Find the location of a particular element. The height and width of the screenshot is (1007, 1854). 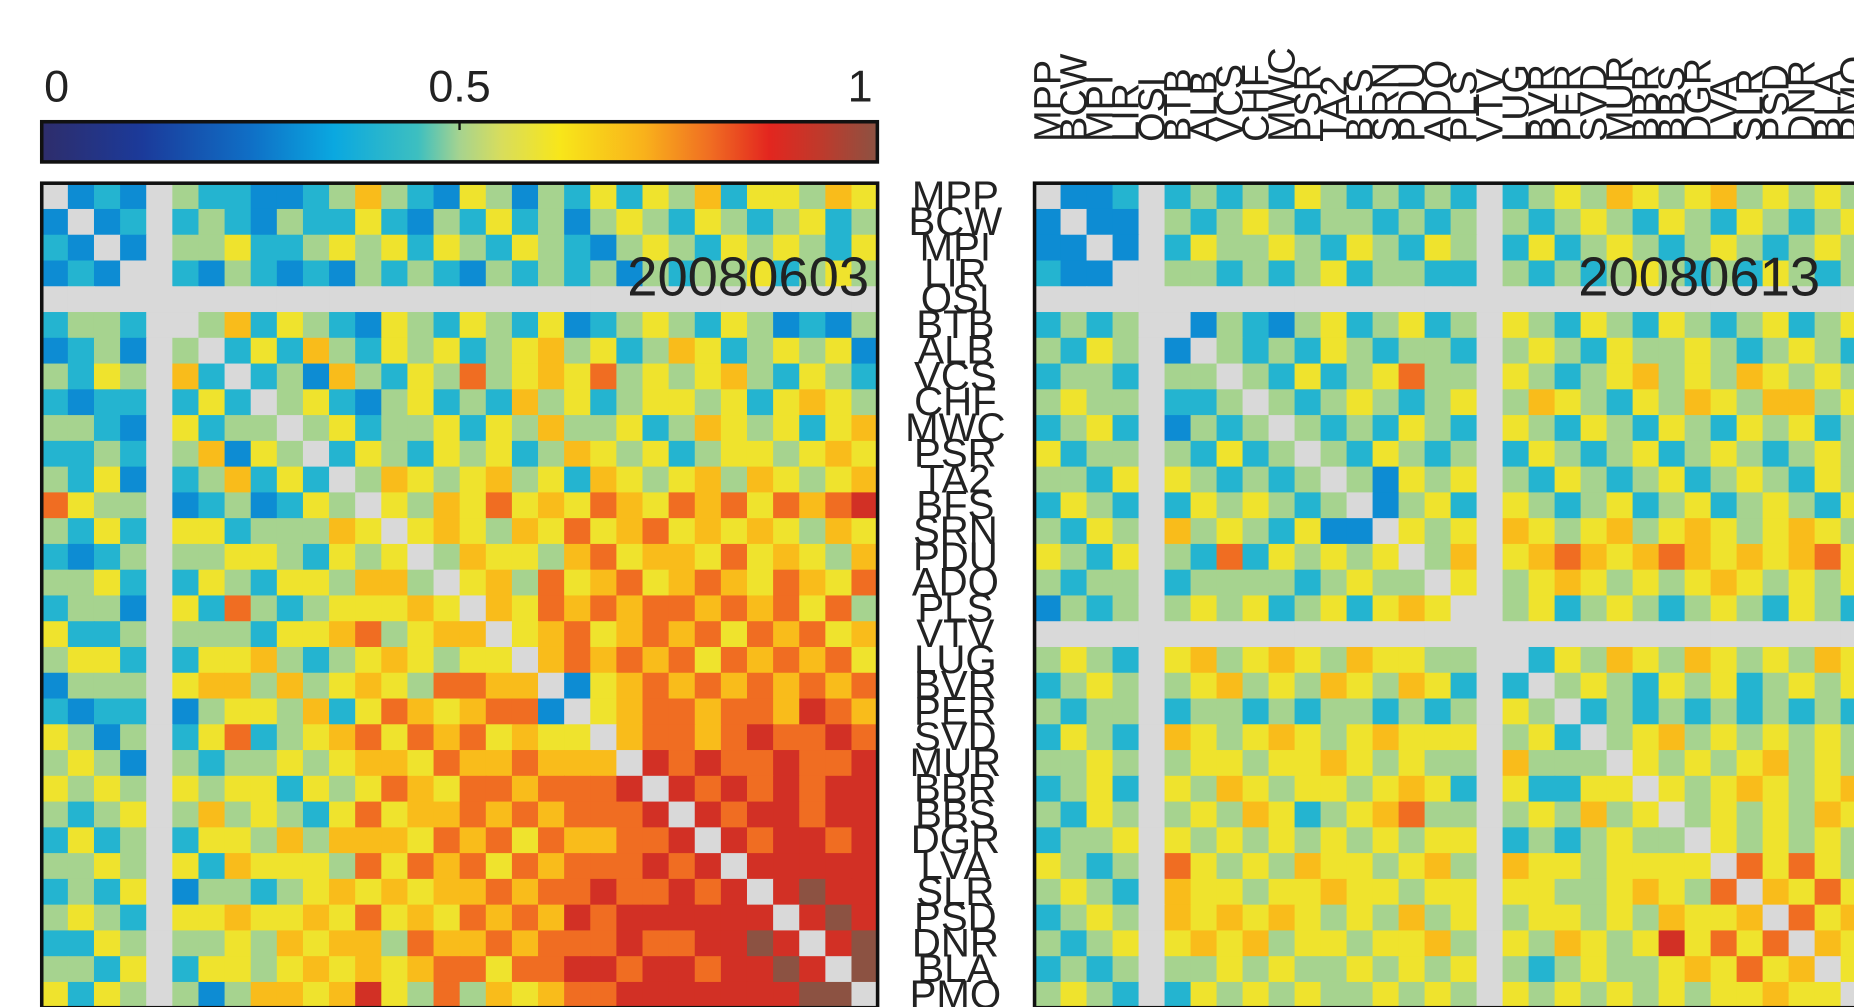

row-label: PLS is located at coordinates (955, 607).